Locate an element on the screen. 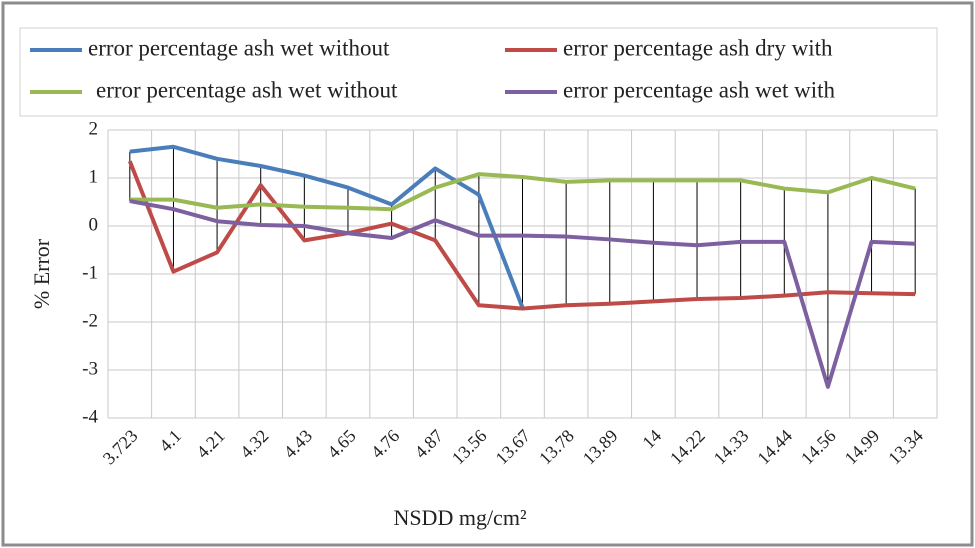  y-tick-label: -3 is located at coordinates (90, 368).